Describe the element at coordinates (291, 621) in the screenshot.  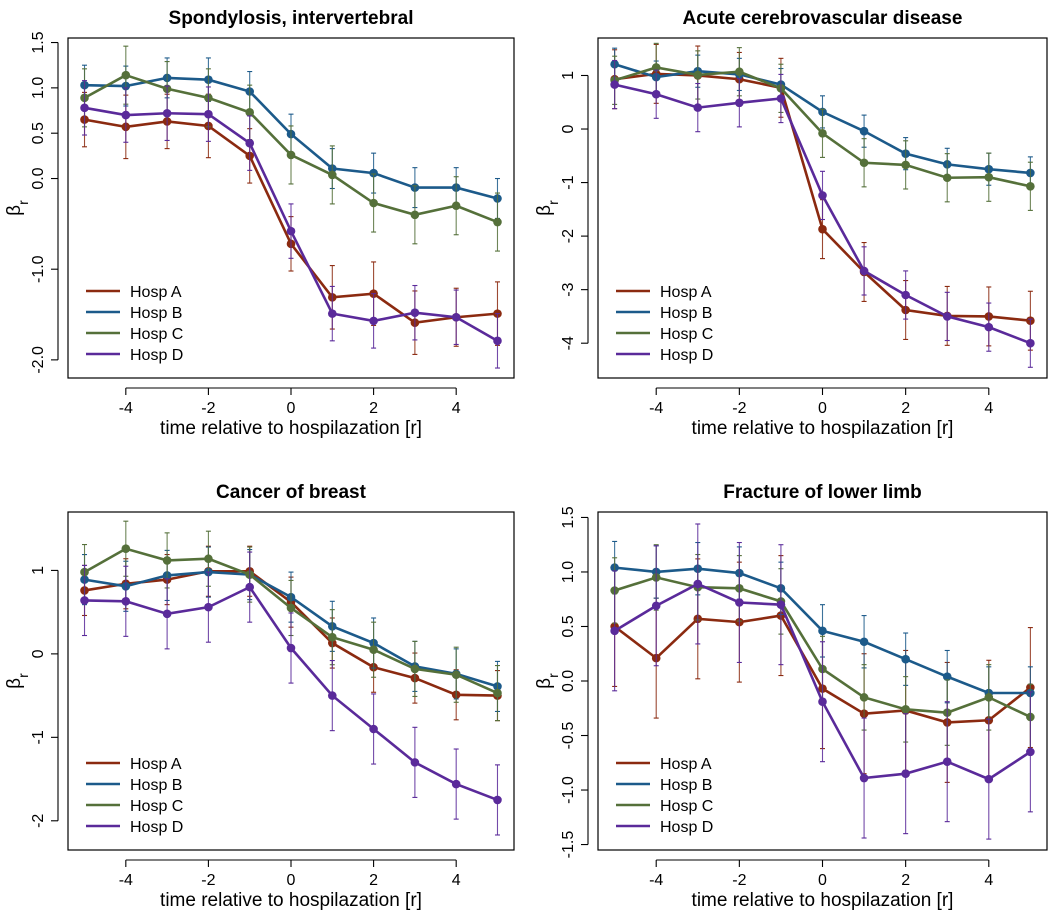
I see `series-hosp-c` at that location.